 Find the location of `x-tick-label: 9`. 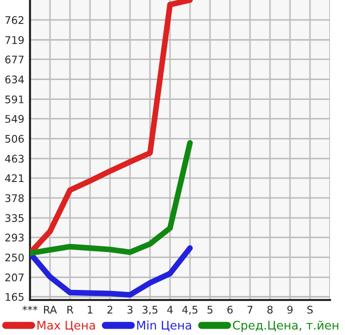

x-tick-label: 9 is located at coordinates (290, 310).